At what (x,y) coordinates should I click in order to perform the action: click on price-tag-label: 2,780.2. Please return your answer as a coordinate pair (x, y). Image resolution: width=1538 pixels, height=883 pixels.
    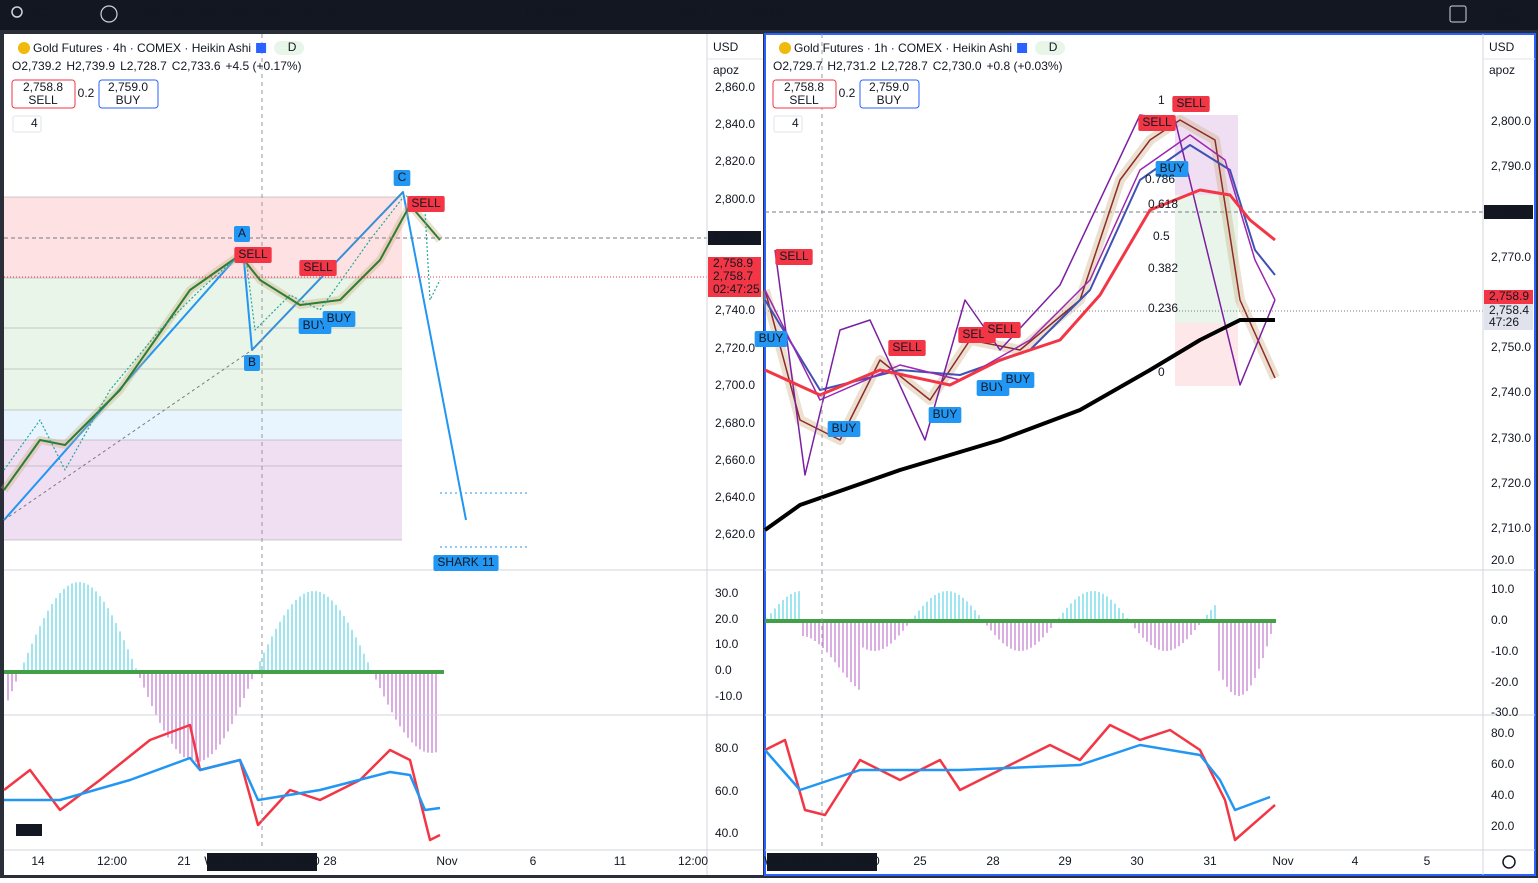
    Looking at the image, I should click on (1509, 211).